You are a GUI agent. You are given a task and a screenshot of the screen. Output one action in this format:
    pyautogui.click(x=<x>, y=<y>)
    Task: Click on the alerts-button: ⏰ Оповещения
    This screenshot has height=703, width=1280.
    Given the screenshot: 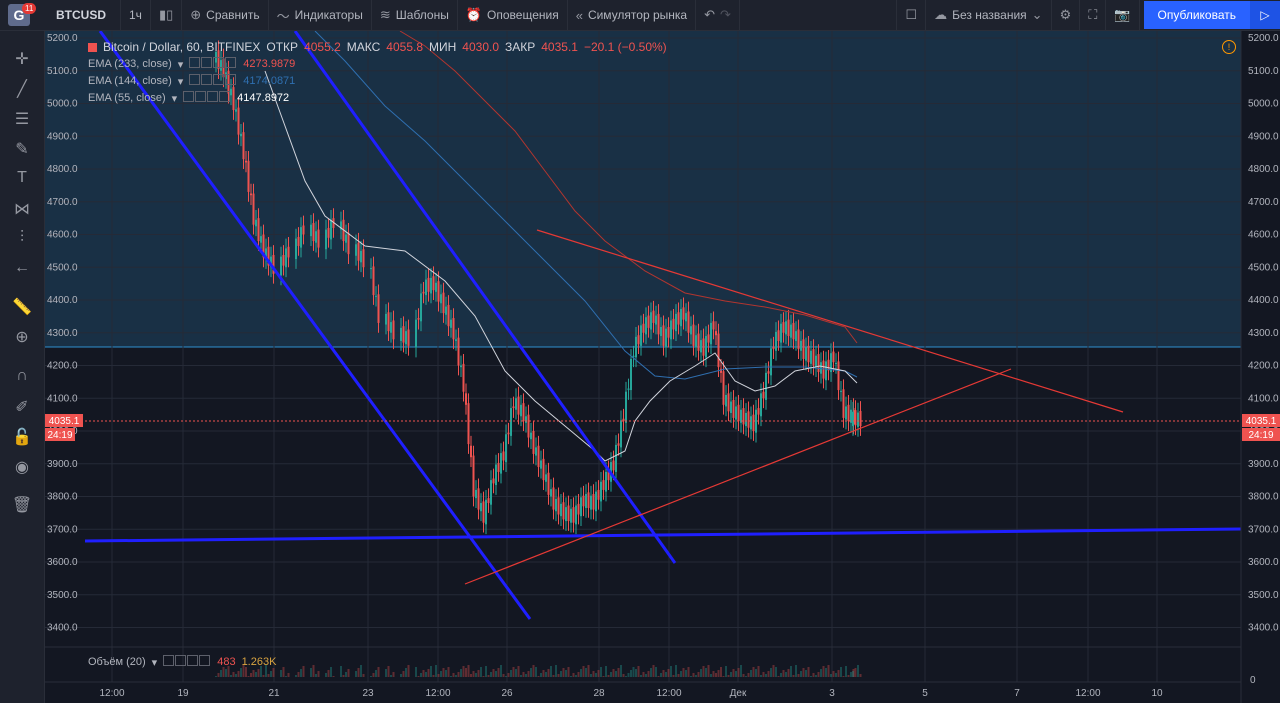 What is the action you would take?
    pyautogui.click(x=513, y=15)
    